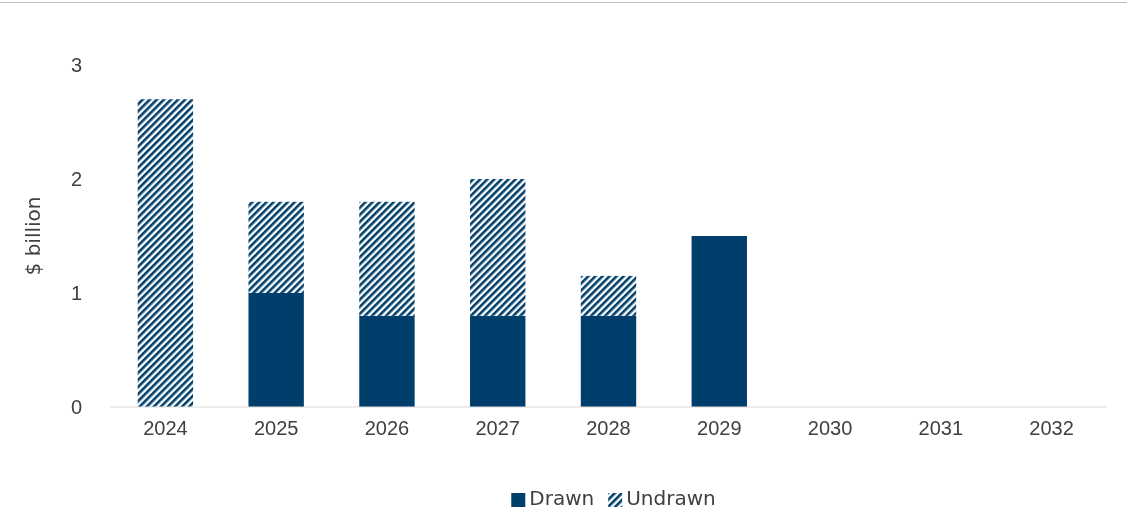 This screenshot has width=1127, height=513. I want to click on y-tick-label: 0, so click(76, 406).